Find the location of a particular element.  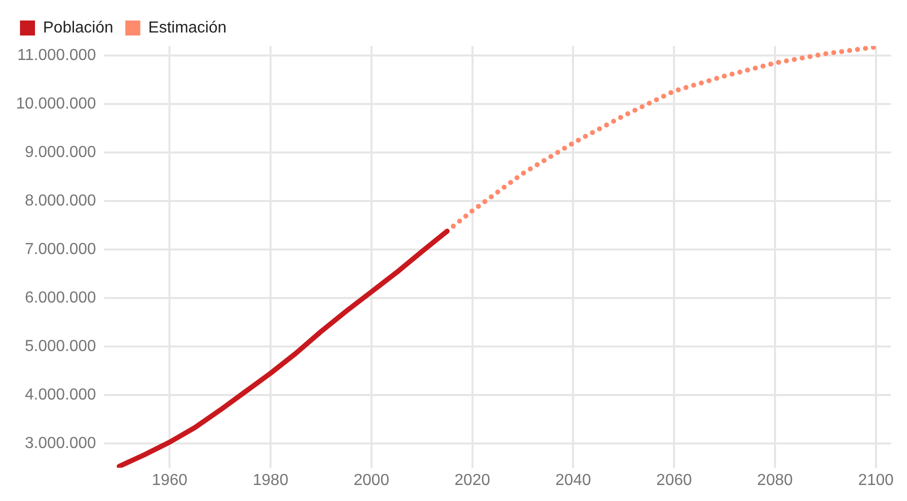

legend-label: Estimación is located at coordinates (187, 27).